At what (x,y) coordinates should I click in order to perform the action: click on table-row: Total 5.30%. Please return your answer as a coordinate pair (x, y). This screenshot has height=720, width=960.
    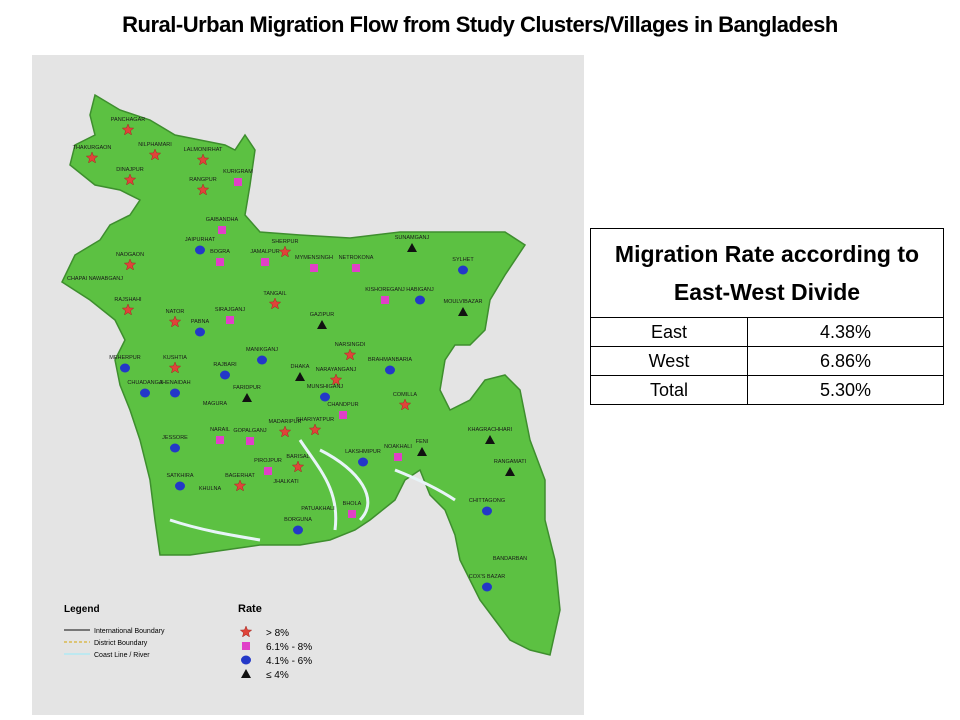
    Looking at the image, I should click on (767, 390).